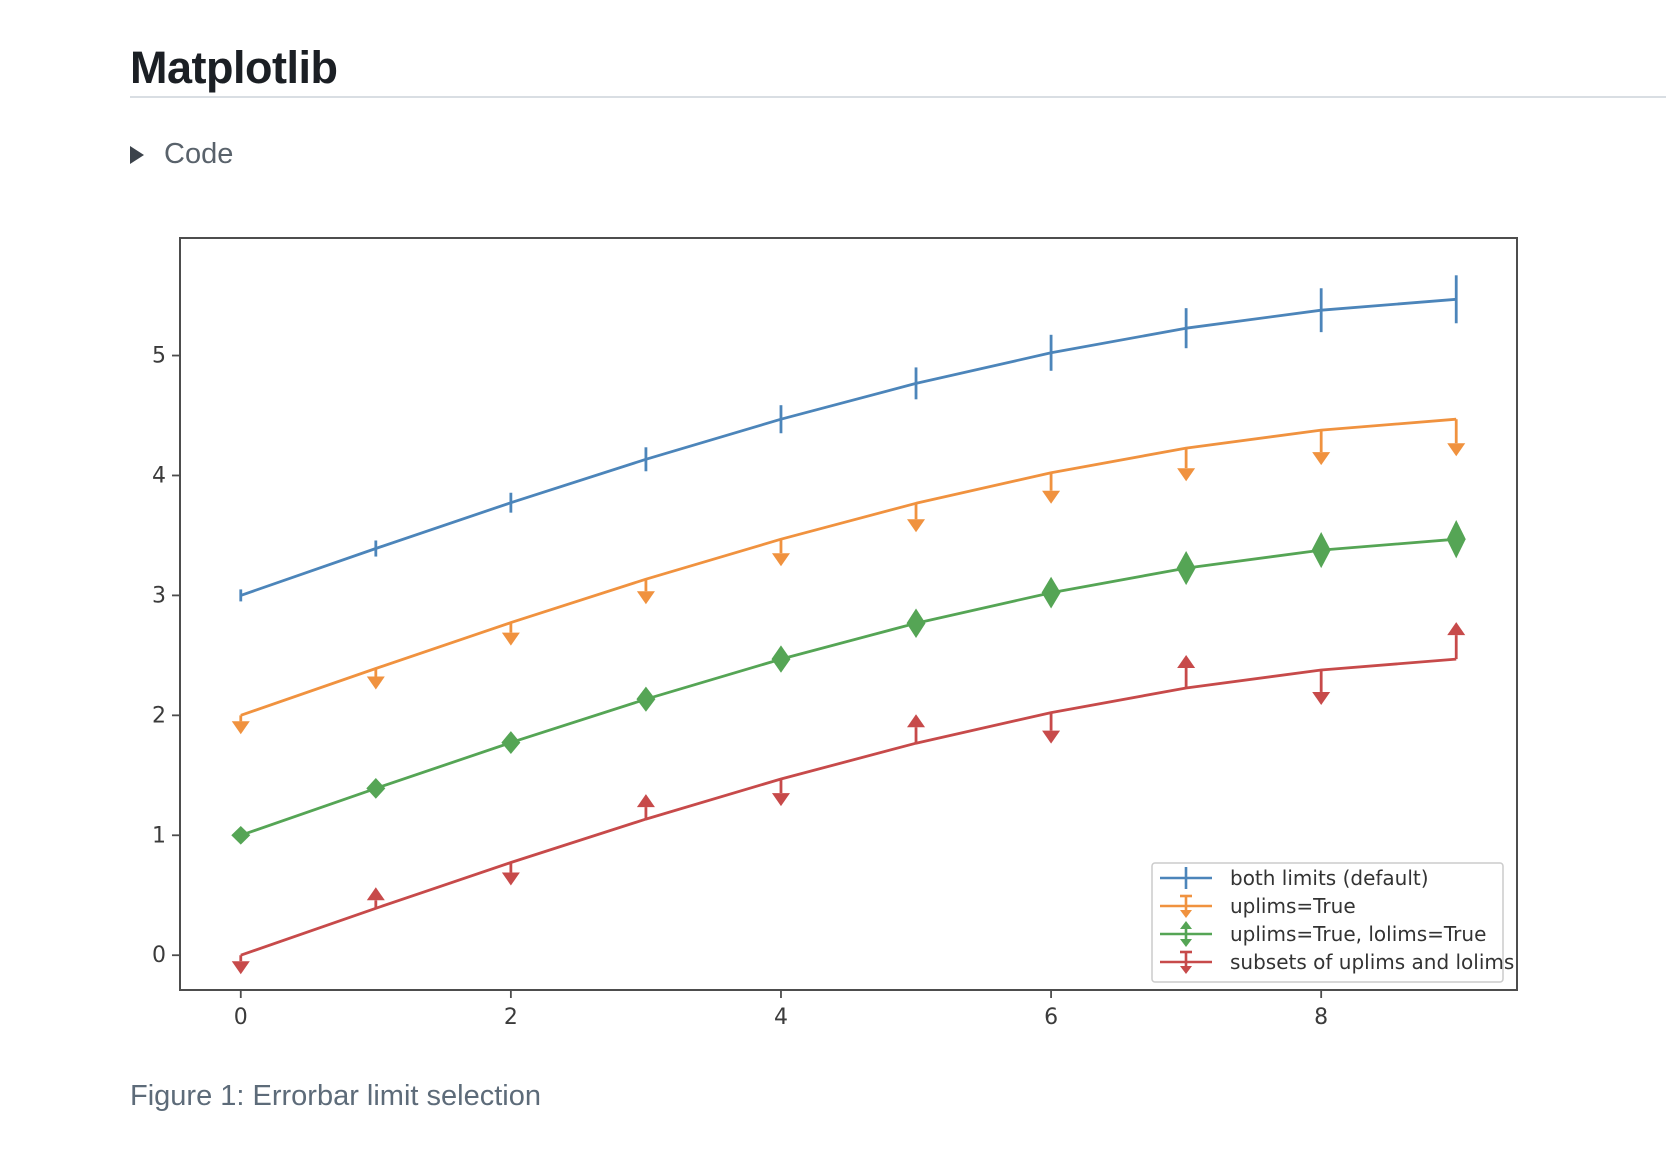  Describe the element at coordinates (159, 955) in the screenshot. I see `y-tick-label: 0` at that location.